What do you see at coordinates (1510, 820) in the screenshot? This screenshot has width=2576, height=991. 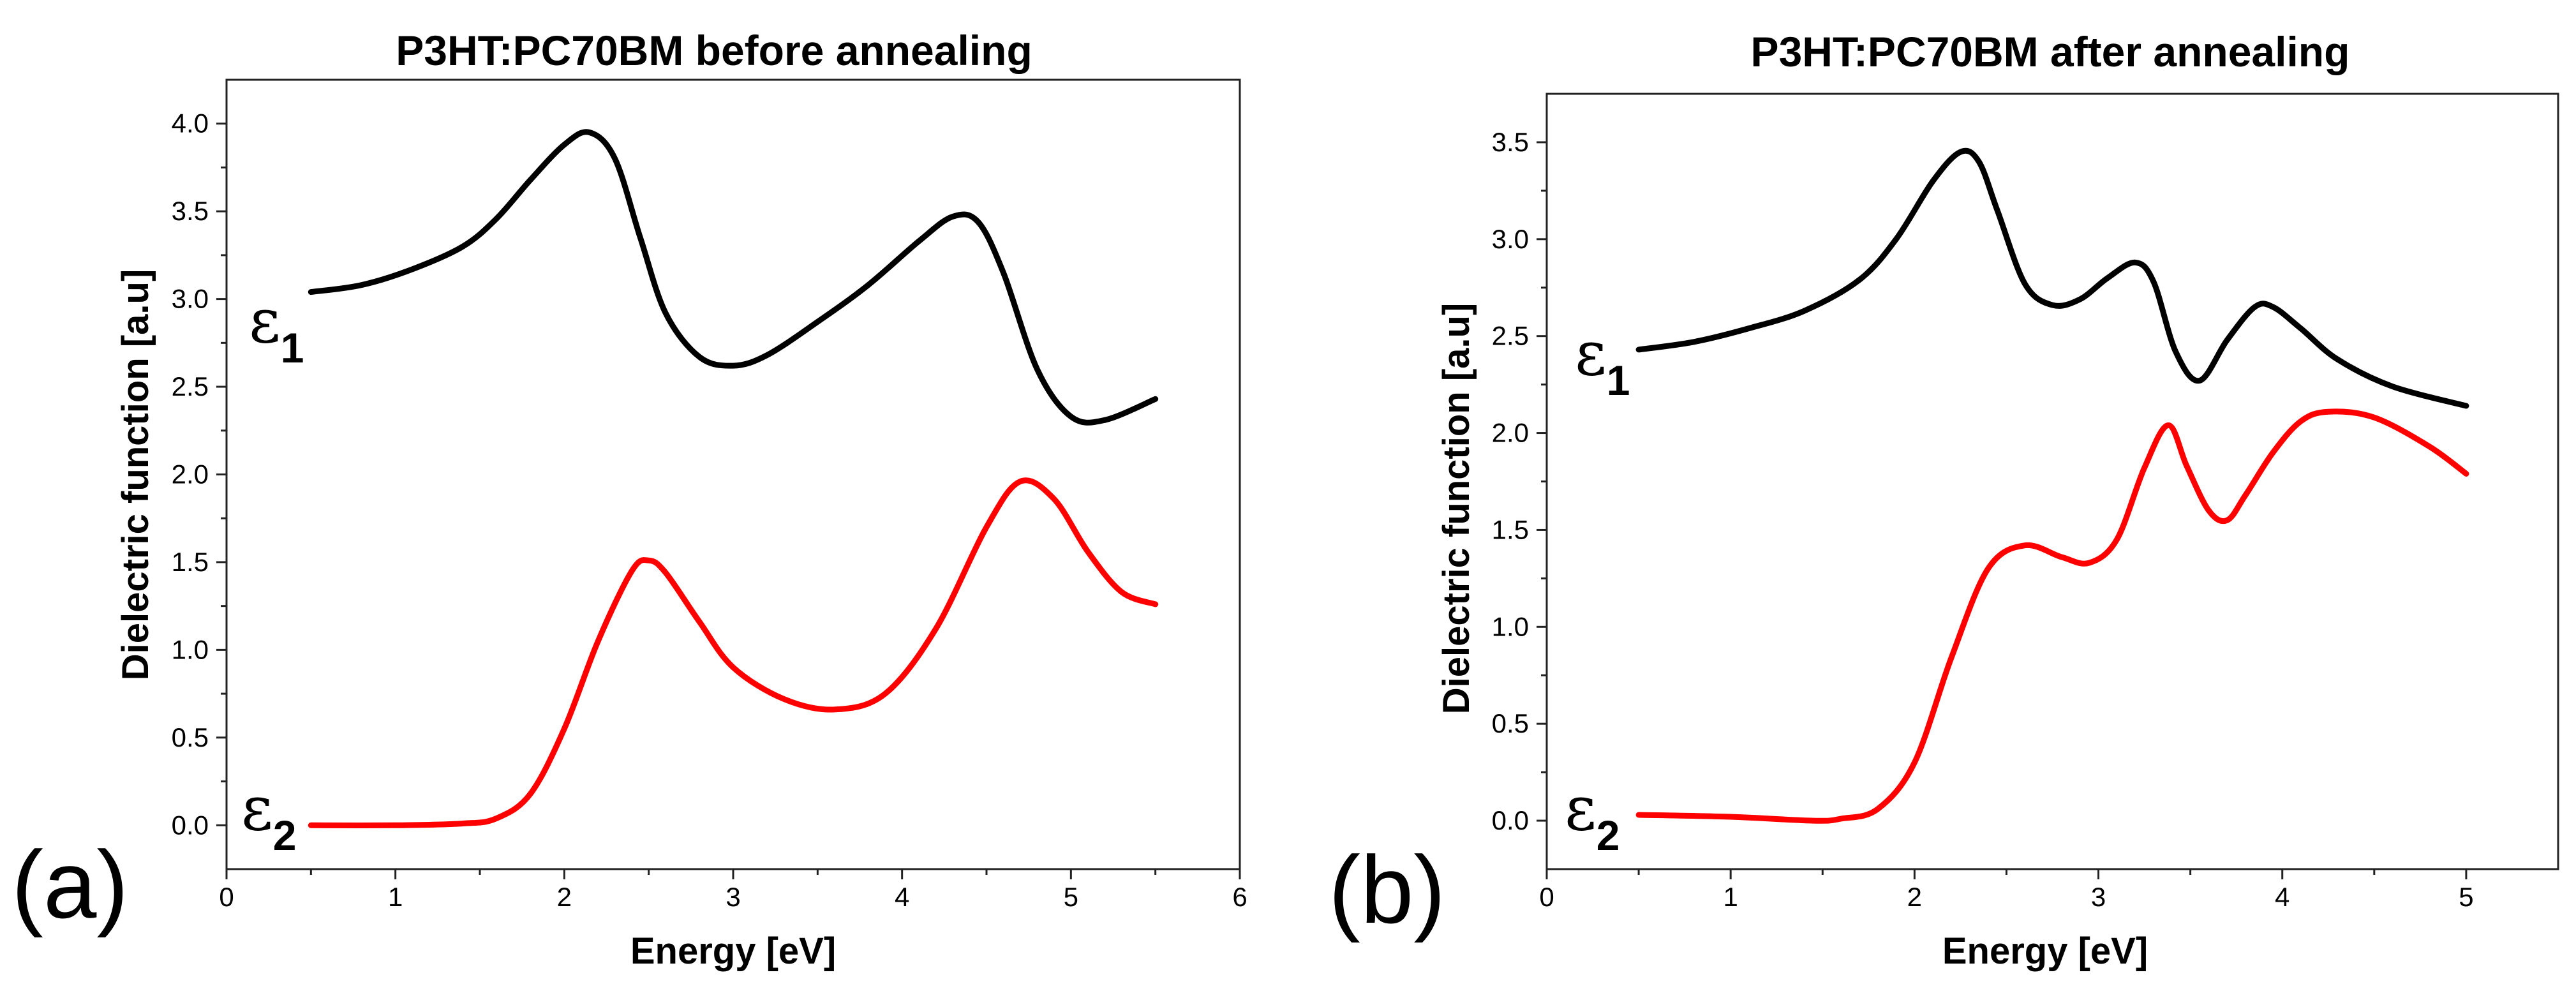 I see `chart-b-ytick-label: 0.0` at bounding box center [1510, 820].